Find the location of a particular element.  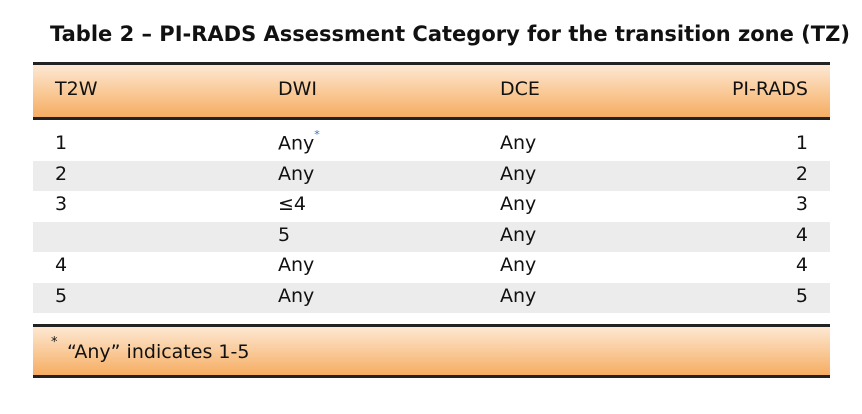

table-cell: ≤4 is located at coordinates (292, 204).